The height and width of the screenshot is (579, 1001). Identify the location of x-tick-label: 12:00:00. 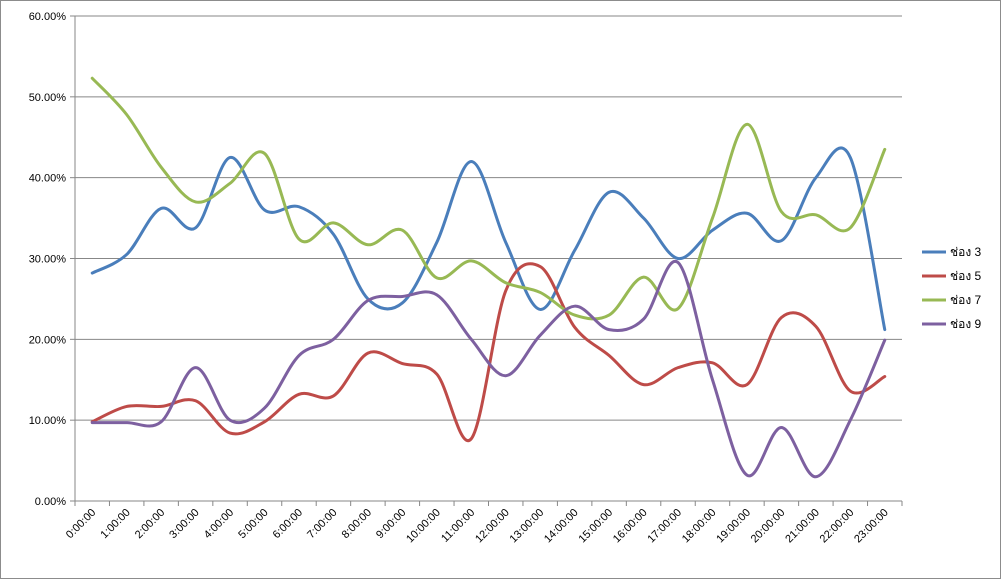
(492, 526).